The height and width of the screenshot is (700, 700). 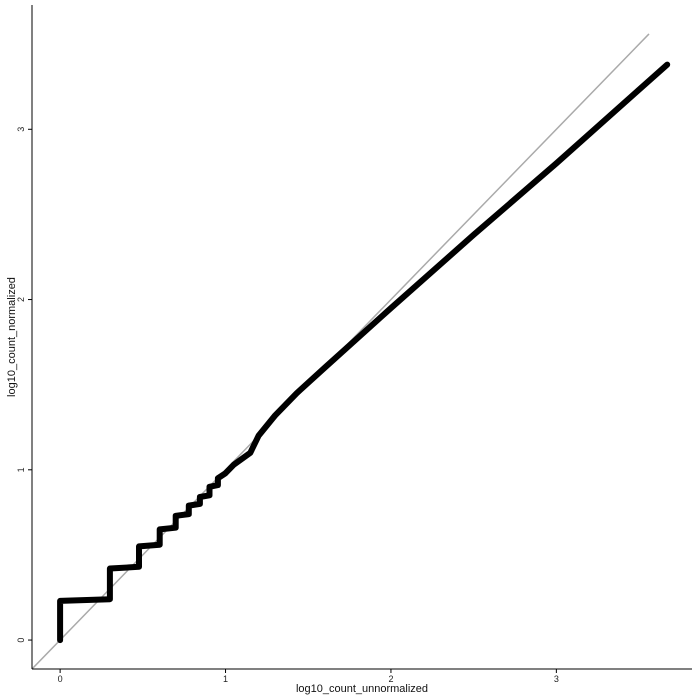 What do you see at coordinates (21, 129) in the screenshot?
I see `y-tick-label: 3` at bounding box center [21, 129].